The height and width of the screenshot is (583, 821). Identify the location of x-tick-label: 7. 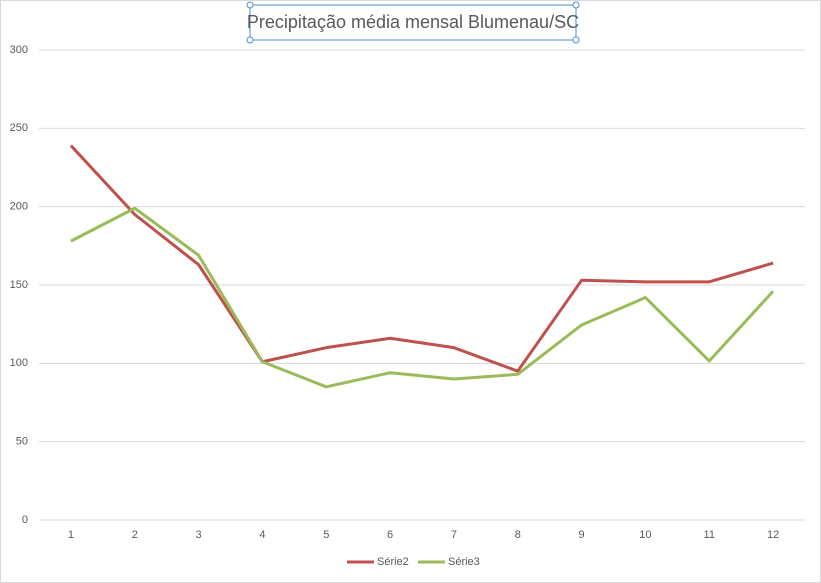
(454, 535).